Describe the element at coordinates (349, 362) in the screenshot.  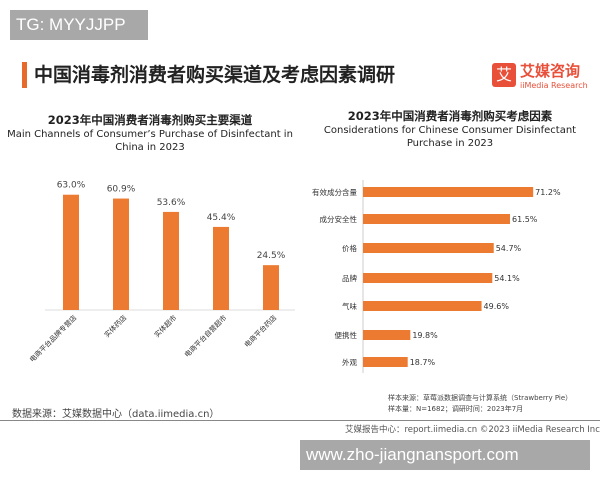
I see `category-label: 外观` at that location.